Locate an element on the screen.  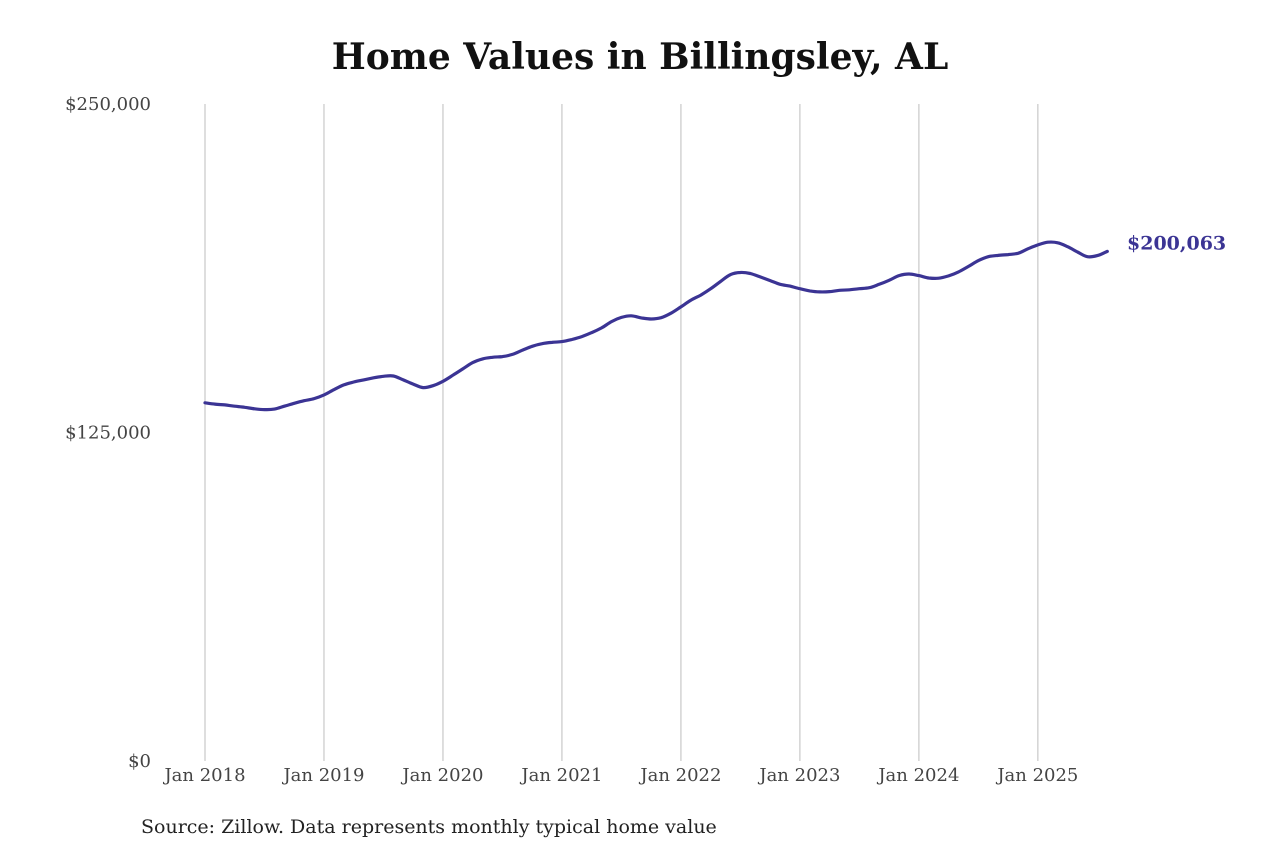
x-tick-label: Jan 2018 is located at coordinates (203, 775).